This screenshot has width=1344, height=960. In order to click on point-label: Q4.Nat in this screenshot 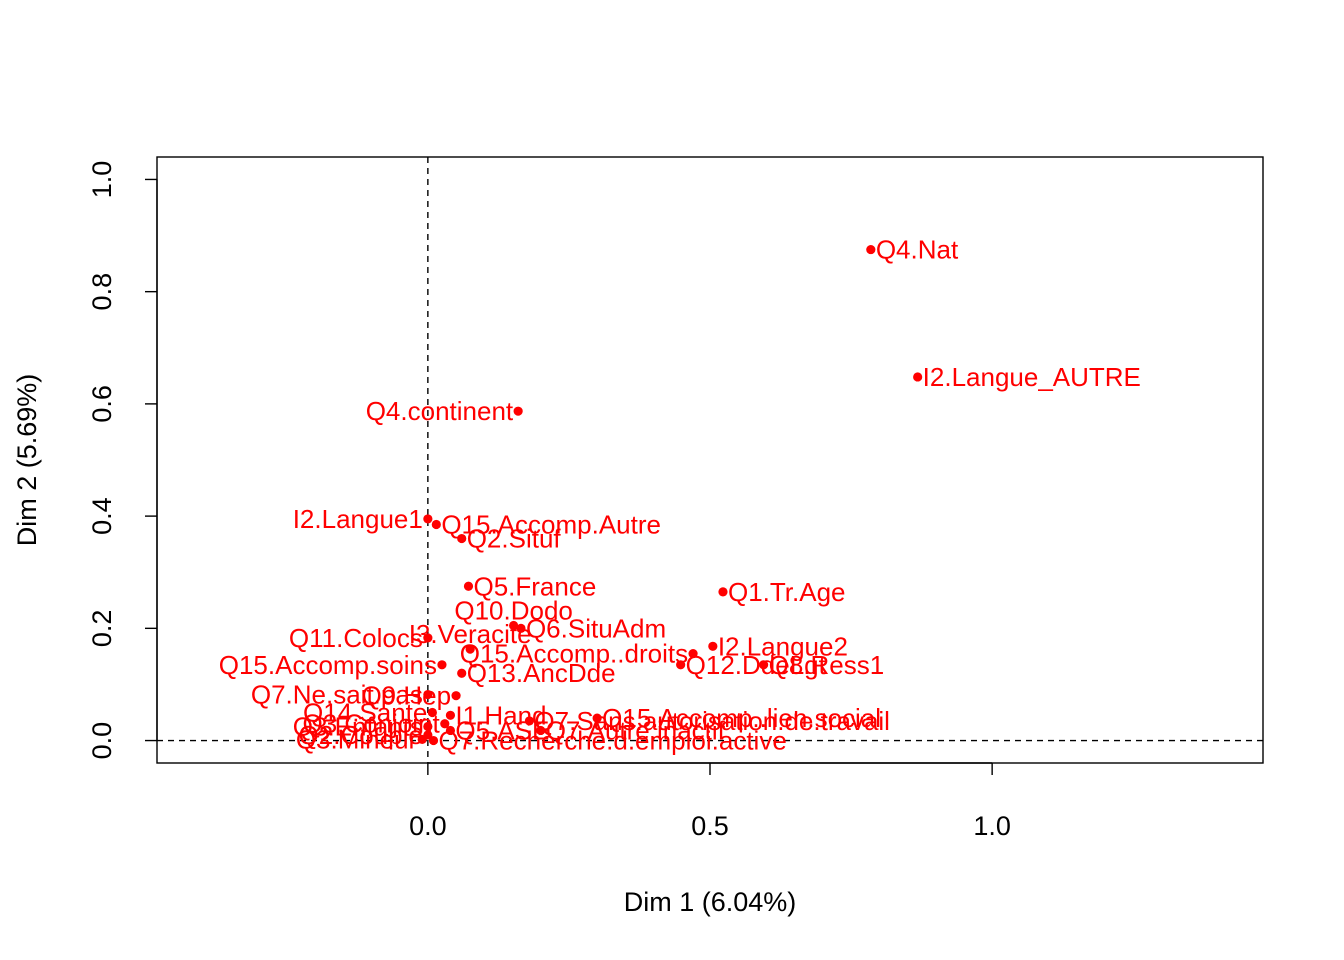, I will do `click(917, 250)`.